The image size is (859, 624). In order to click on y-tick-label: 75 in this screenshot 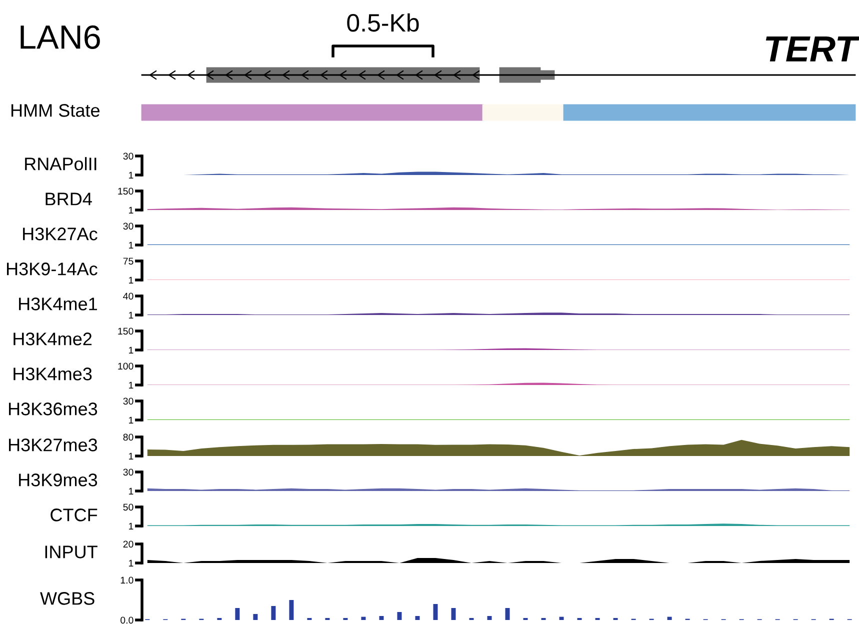, I will do `click(128, 261)`.